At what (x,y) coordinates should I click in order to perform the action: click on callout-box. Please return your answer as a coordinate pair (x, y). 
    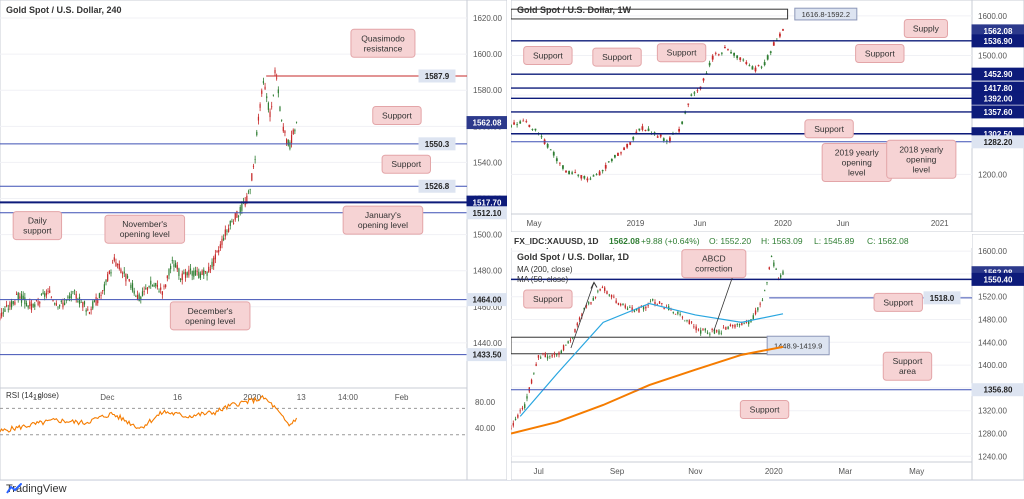
    Looking at the image, I should click on (548, 55).